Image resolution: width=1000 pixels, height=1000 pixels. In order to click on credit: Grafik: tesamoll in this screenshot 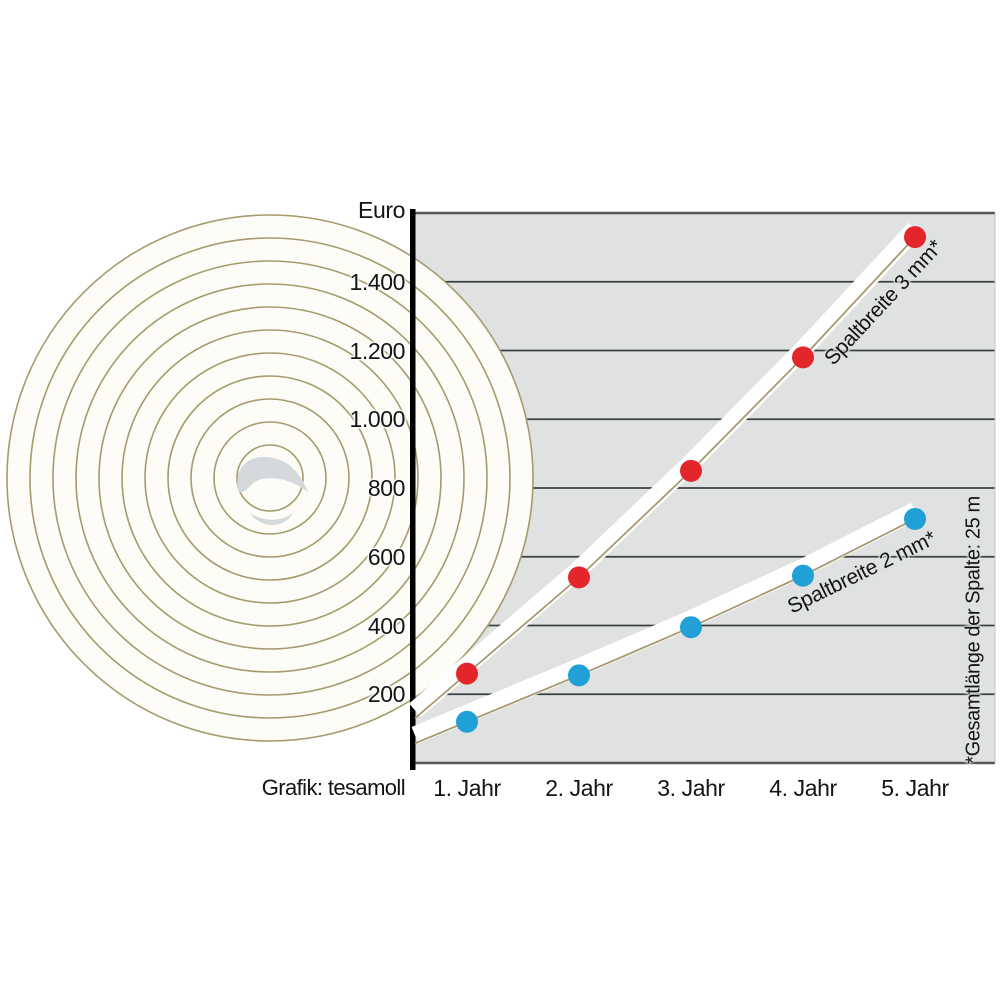, I will do `click(333, 787)`.